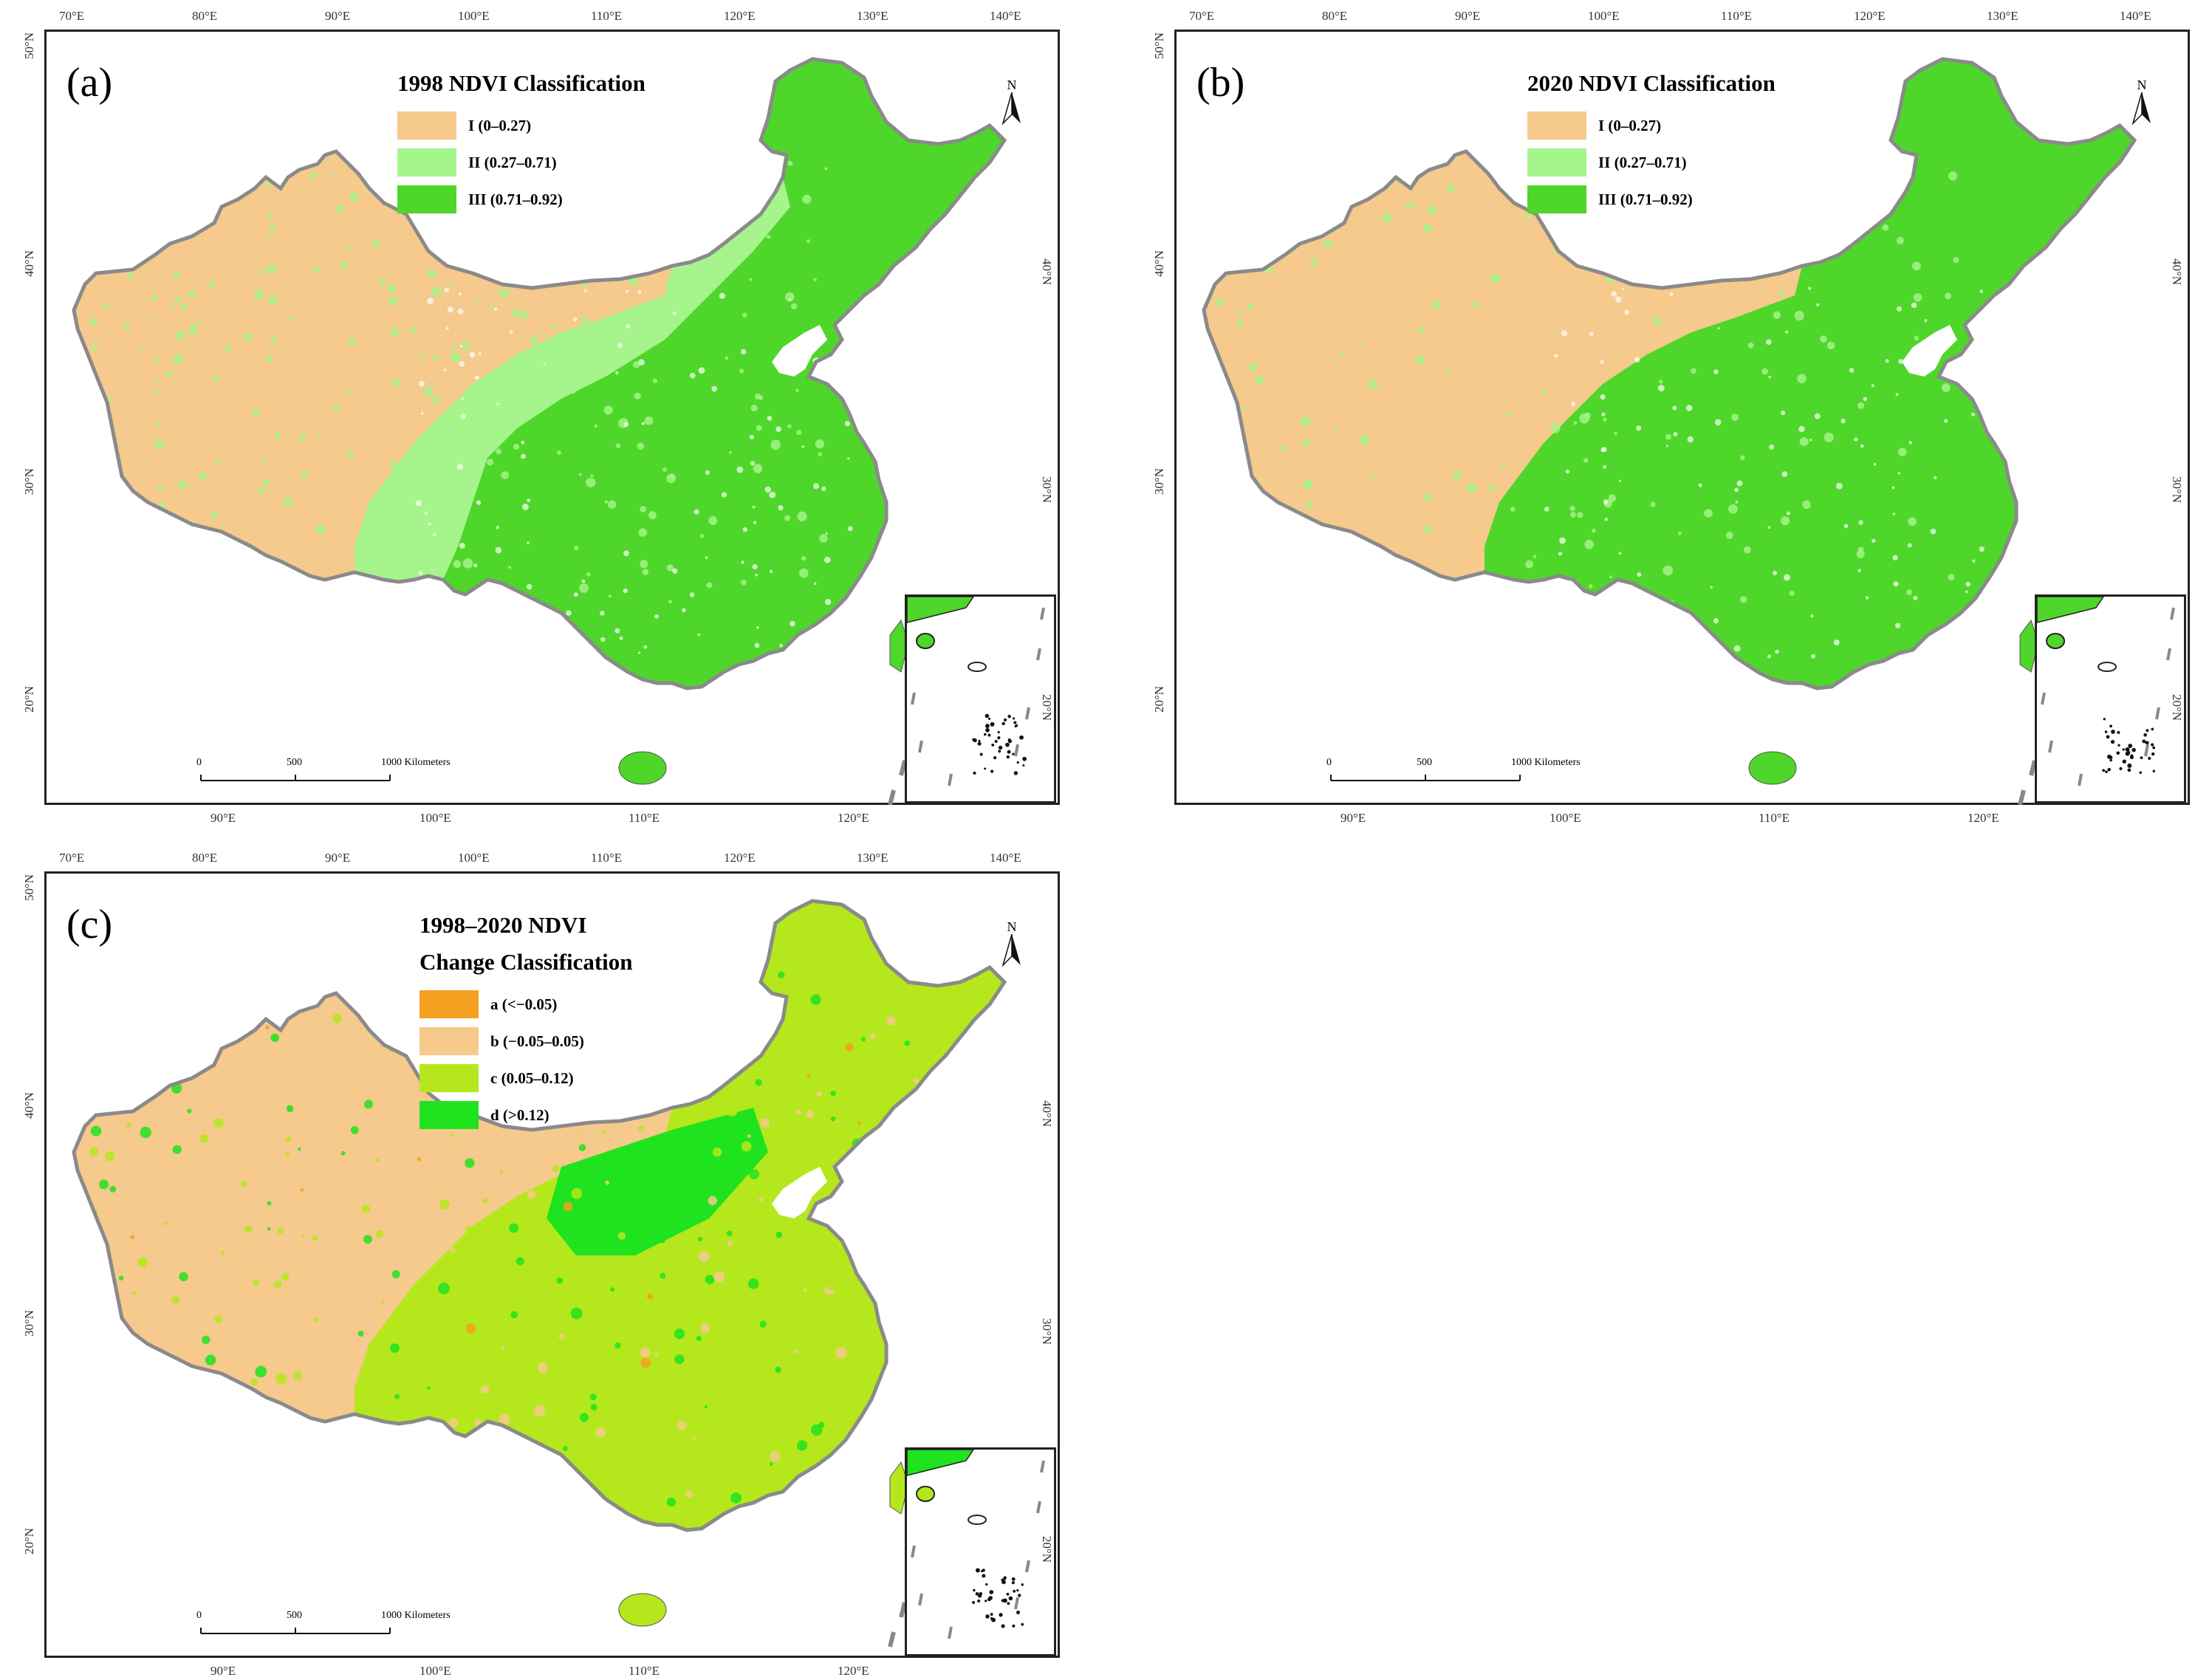  I want to click on north-arrow-icon, so click(2141, 109).